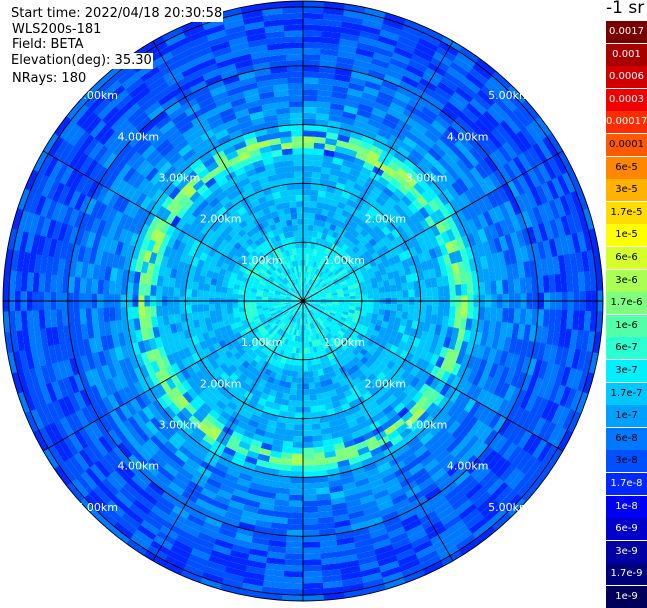 The width and height of the screenshot is (647, 608). Describe the element at coordinates (56, 30) in the screenshot. I see `site-name: WLS200s-181` at that location.